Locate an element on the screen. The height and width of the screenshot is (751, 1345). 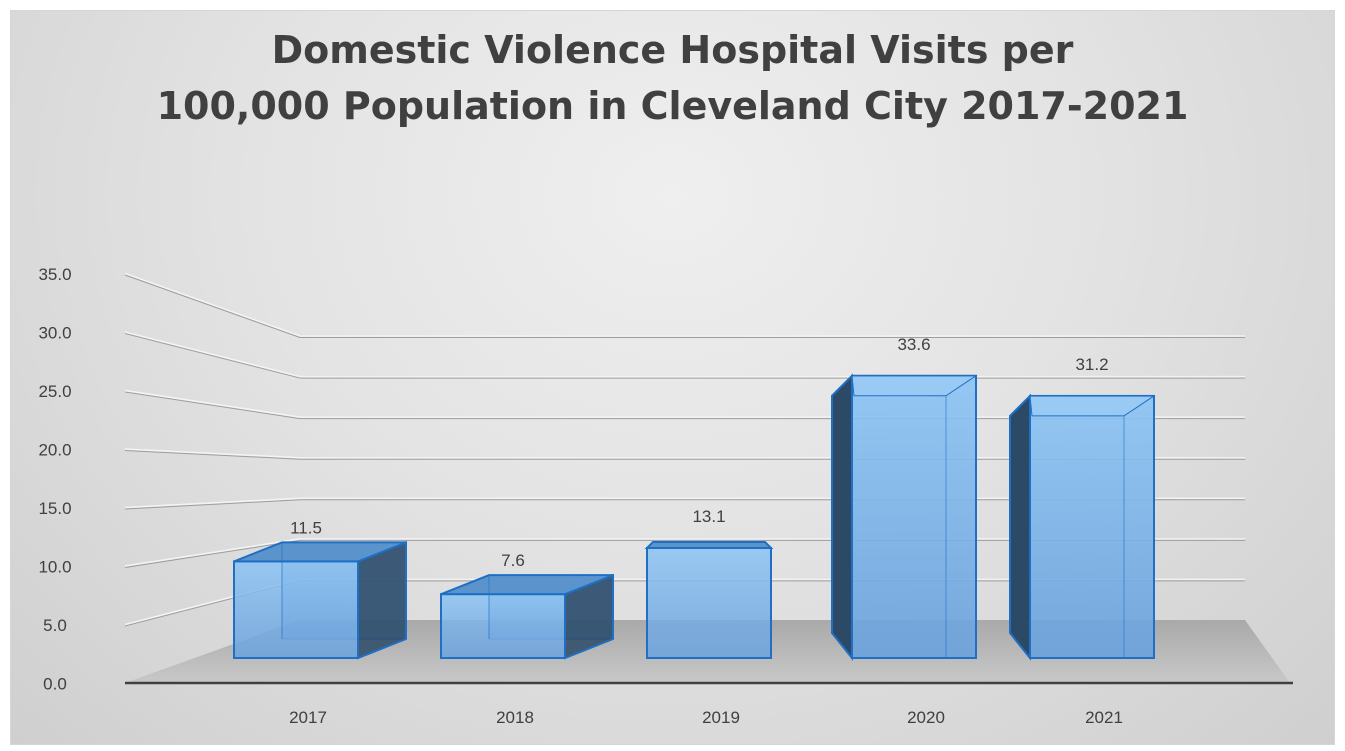
data-label-2017: 11.5 is located at coordinates (306, 527).